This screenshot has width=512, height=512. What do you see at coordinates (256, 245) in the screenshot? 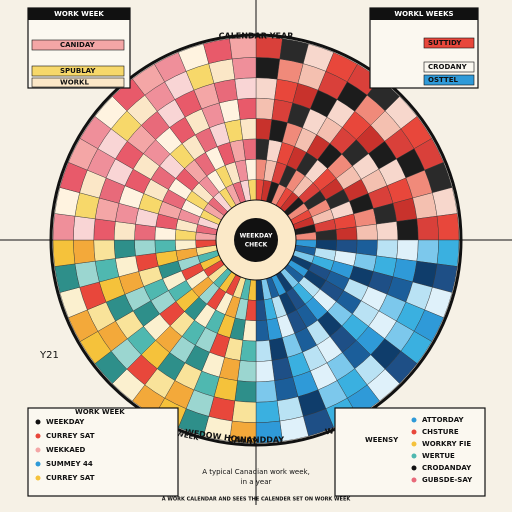
I see `center-text: CHECK` at bounding box center [256, 245].